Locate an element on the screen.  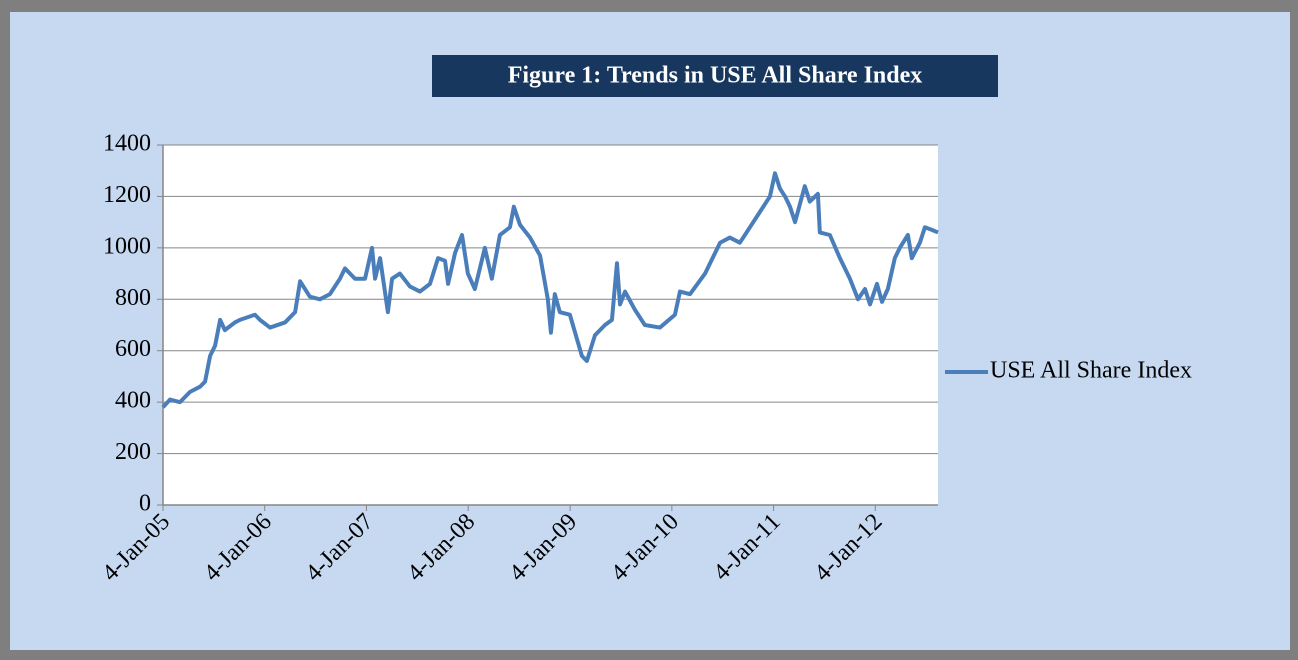
chart-title: Figure 1: Trends in USE All Share Index is located at coordinates (715, 76).